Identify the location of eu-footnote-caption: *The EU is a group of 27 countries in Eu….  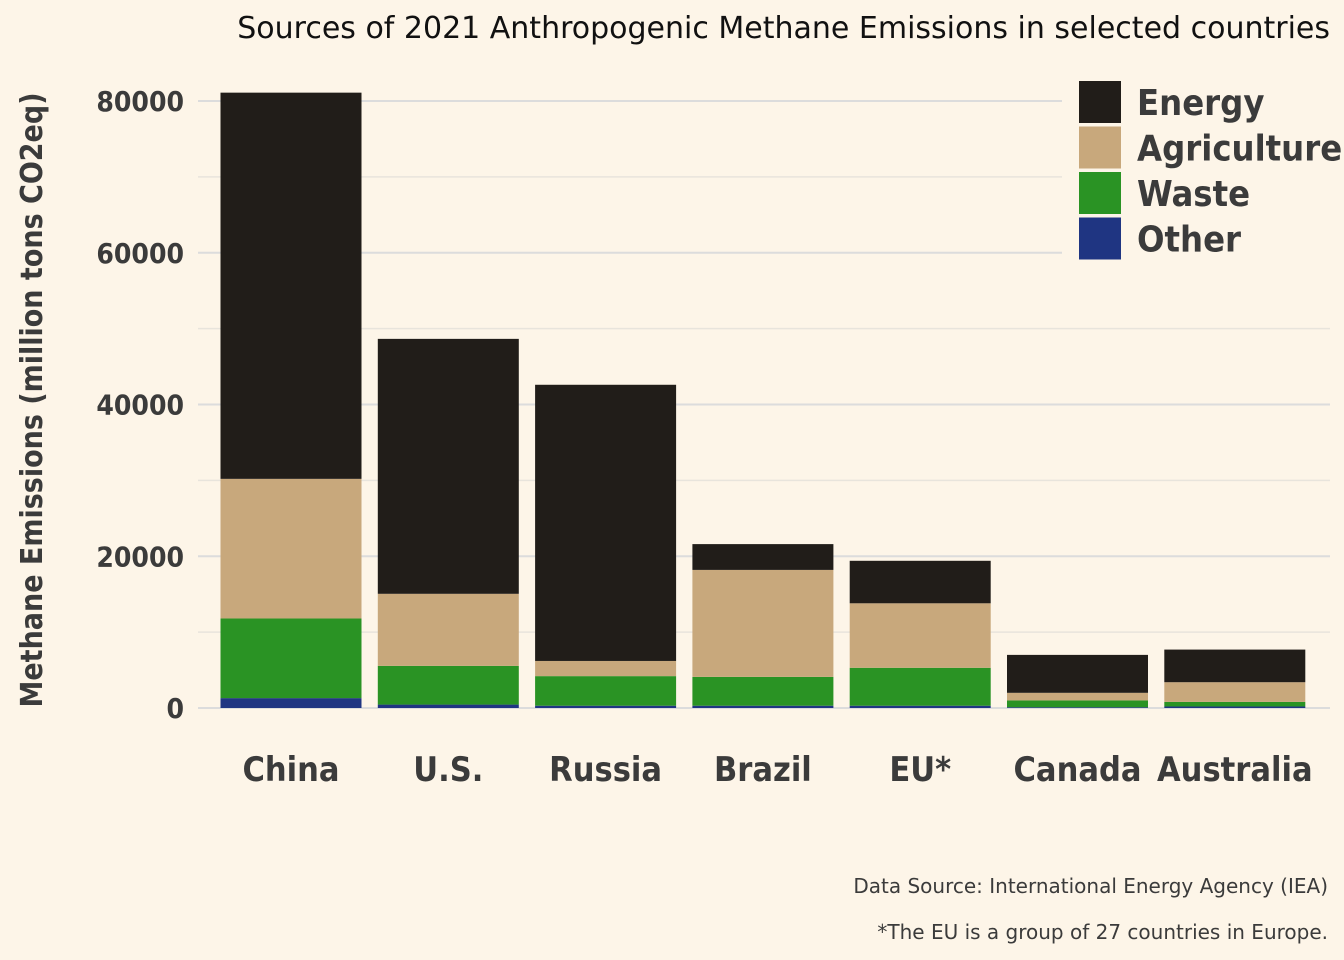
(1102, 932).